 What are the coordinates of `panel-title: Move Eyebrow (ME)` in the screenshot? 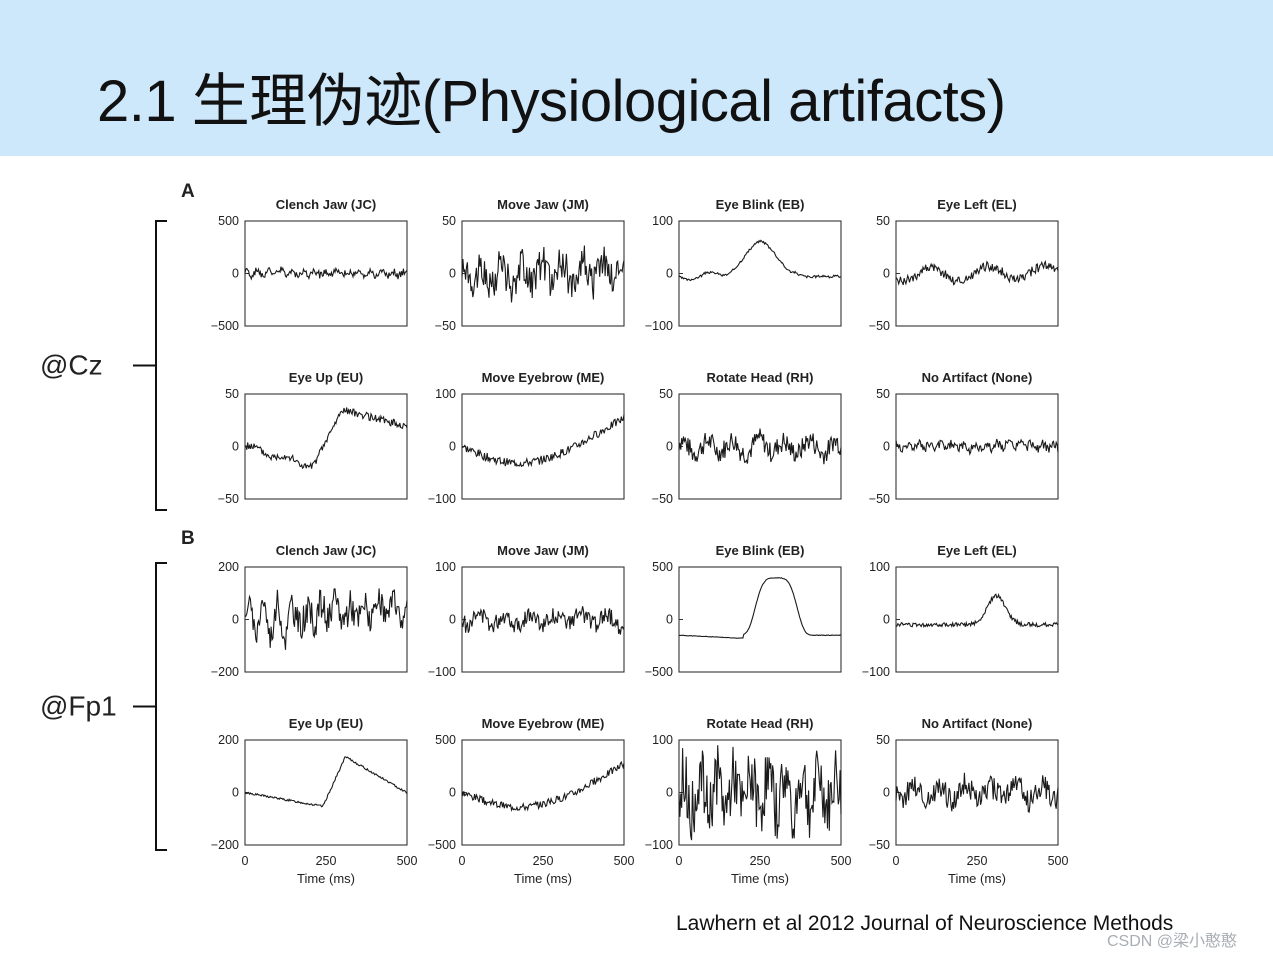 It's located at (543, 723).